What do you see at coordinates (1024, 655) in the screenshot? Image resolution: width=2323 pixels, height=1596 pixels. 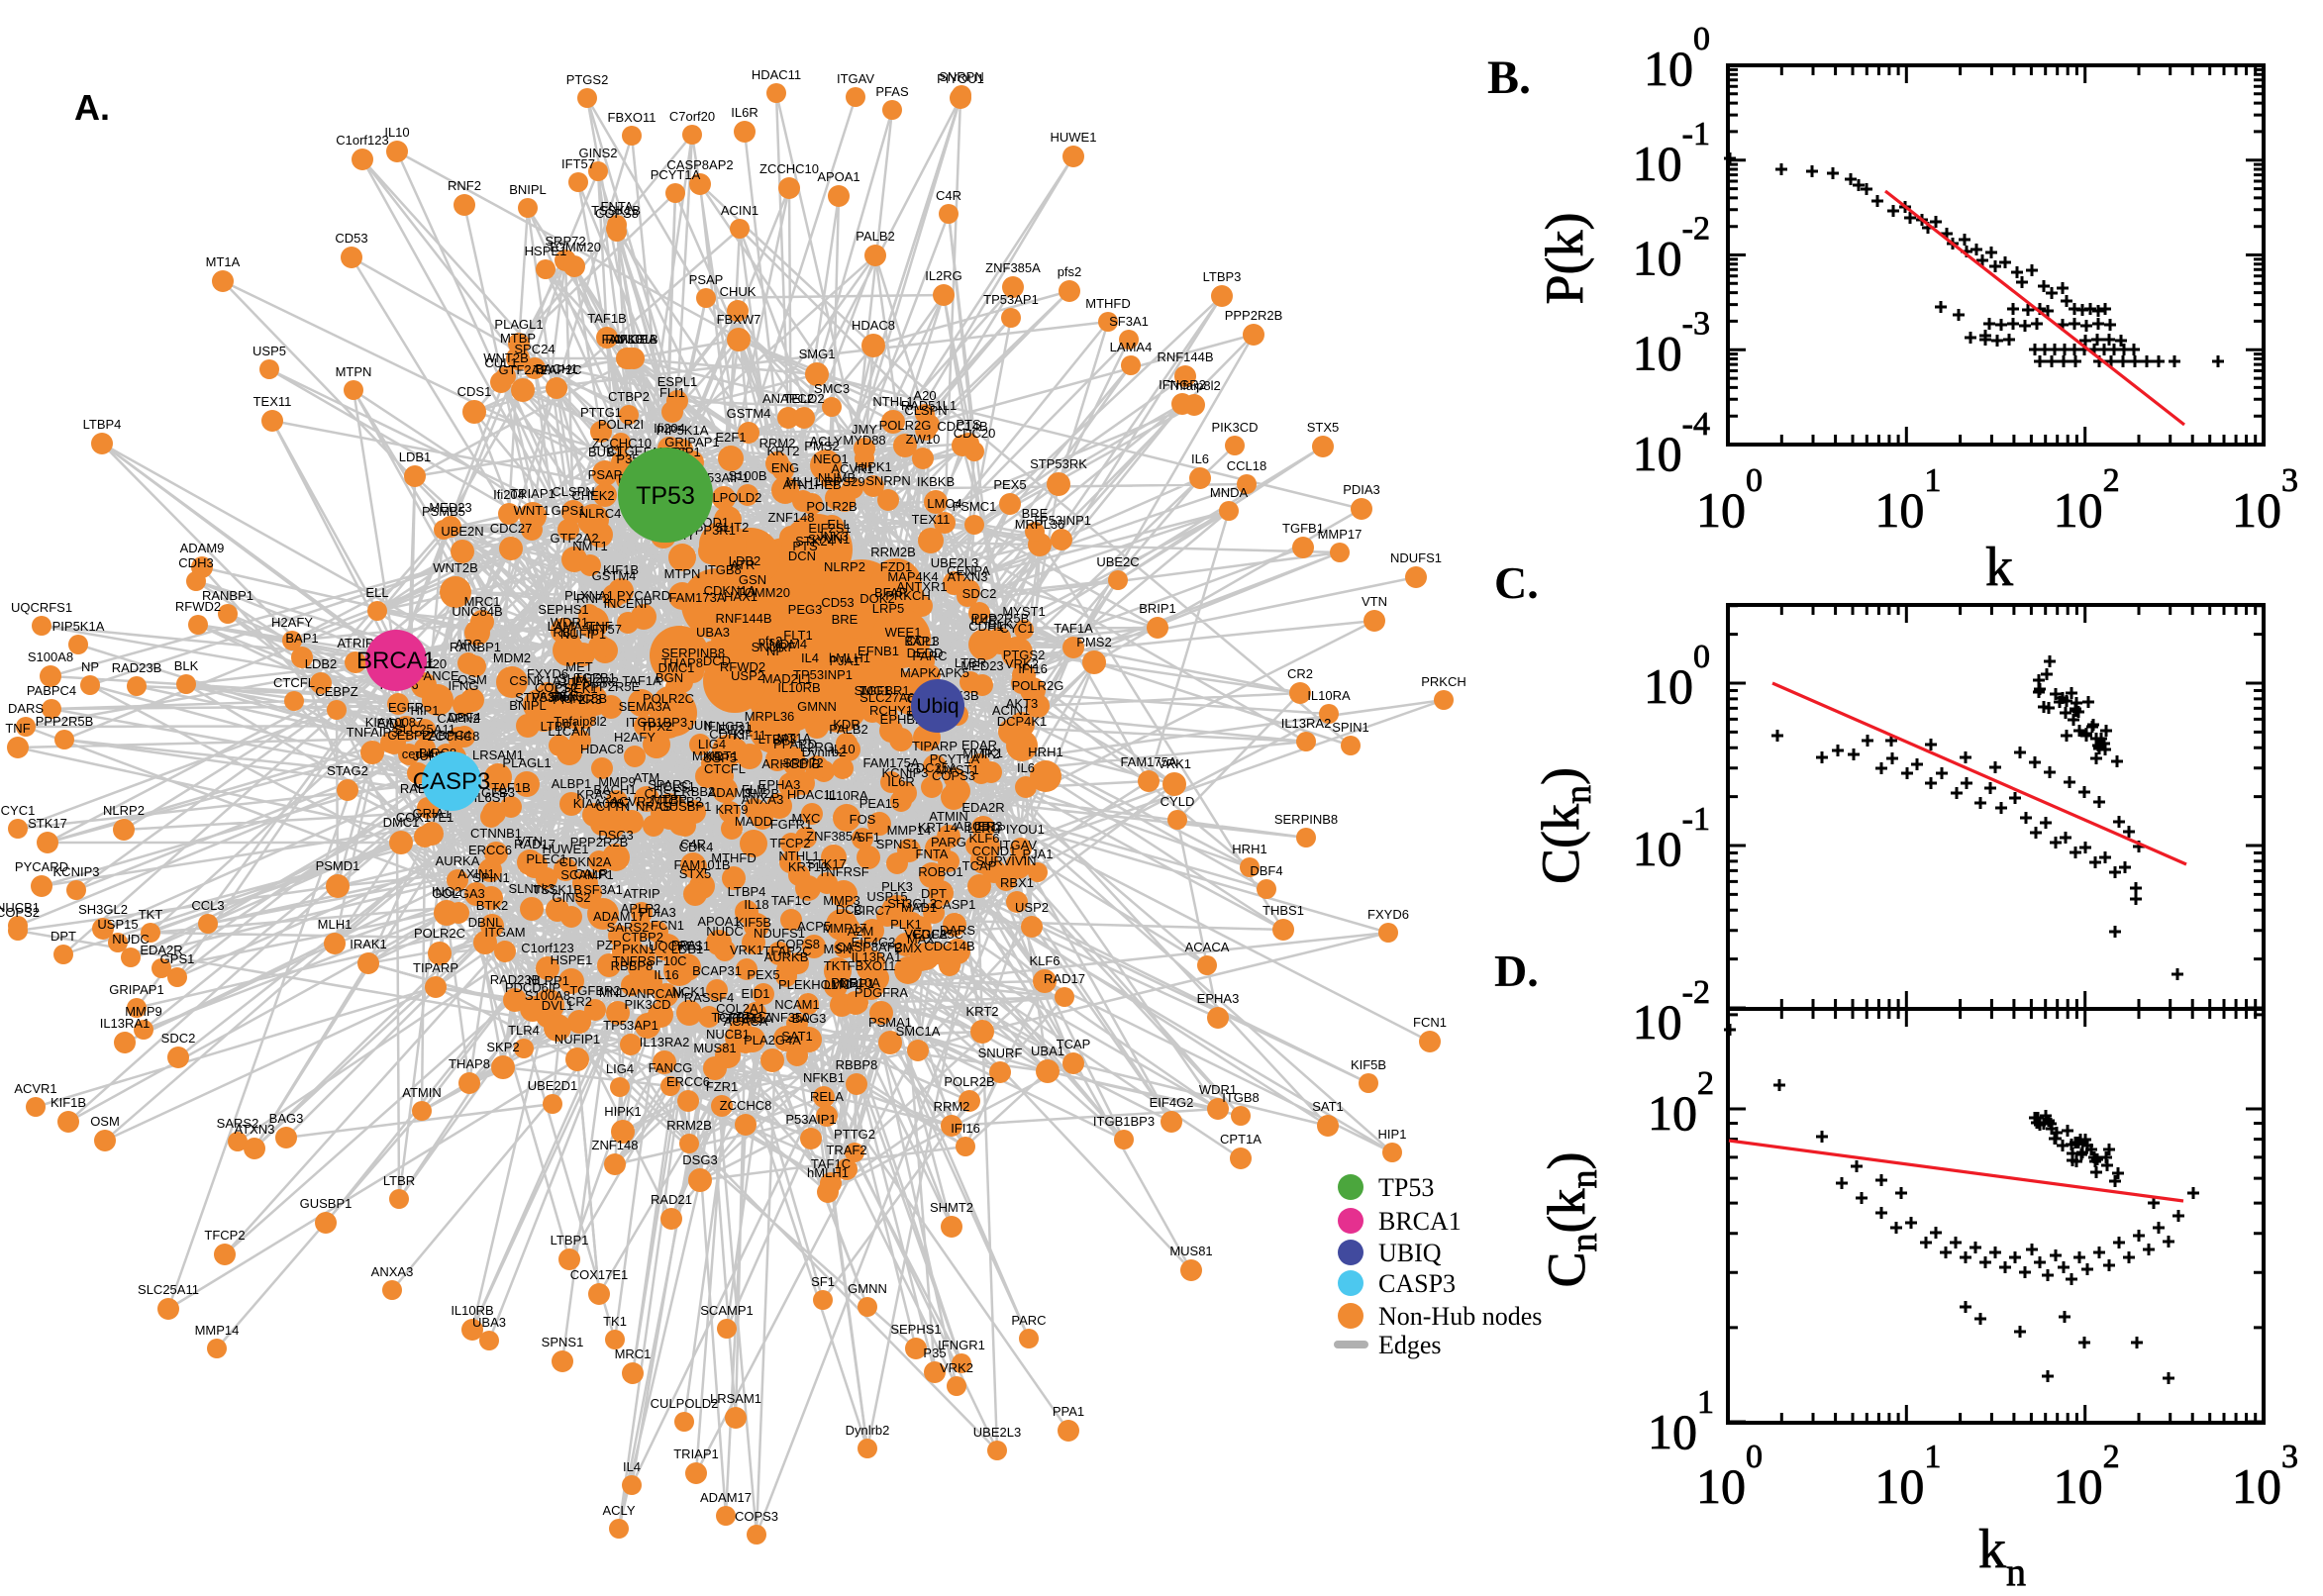 I see `svg-text: PTGS2` at bounding box center [1024, 655].